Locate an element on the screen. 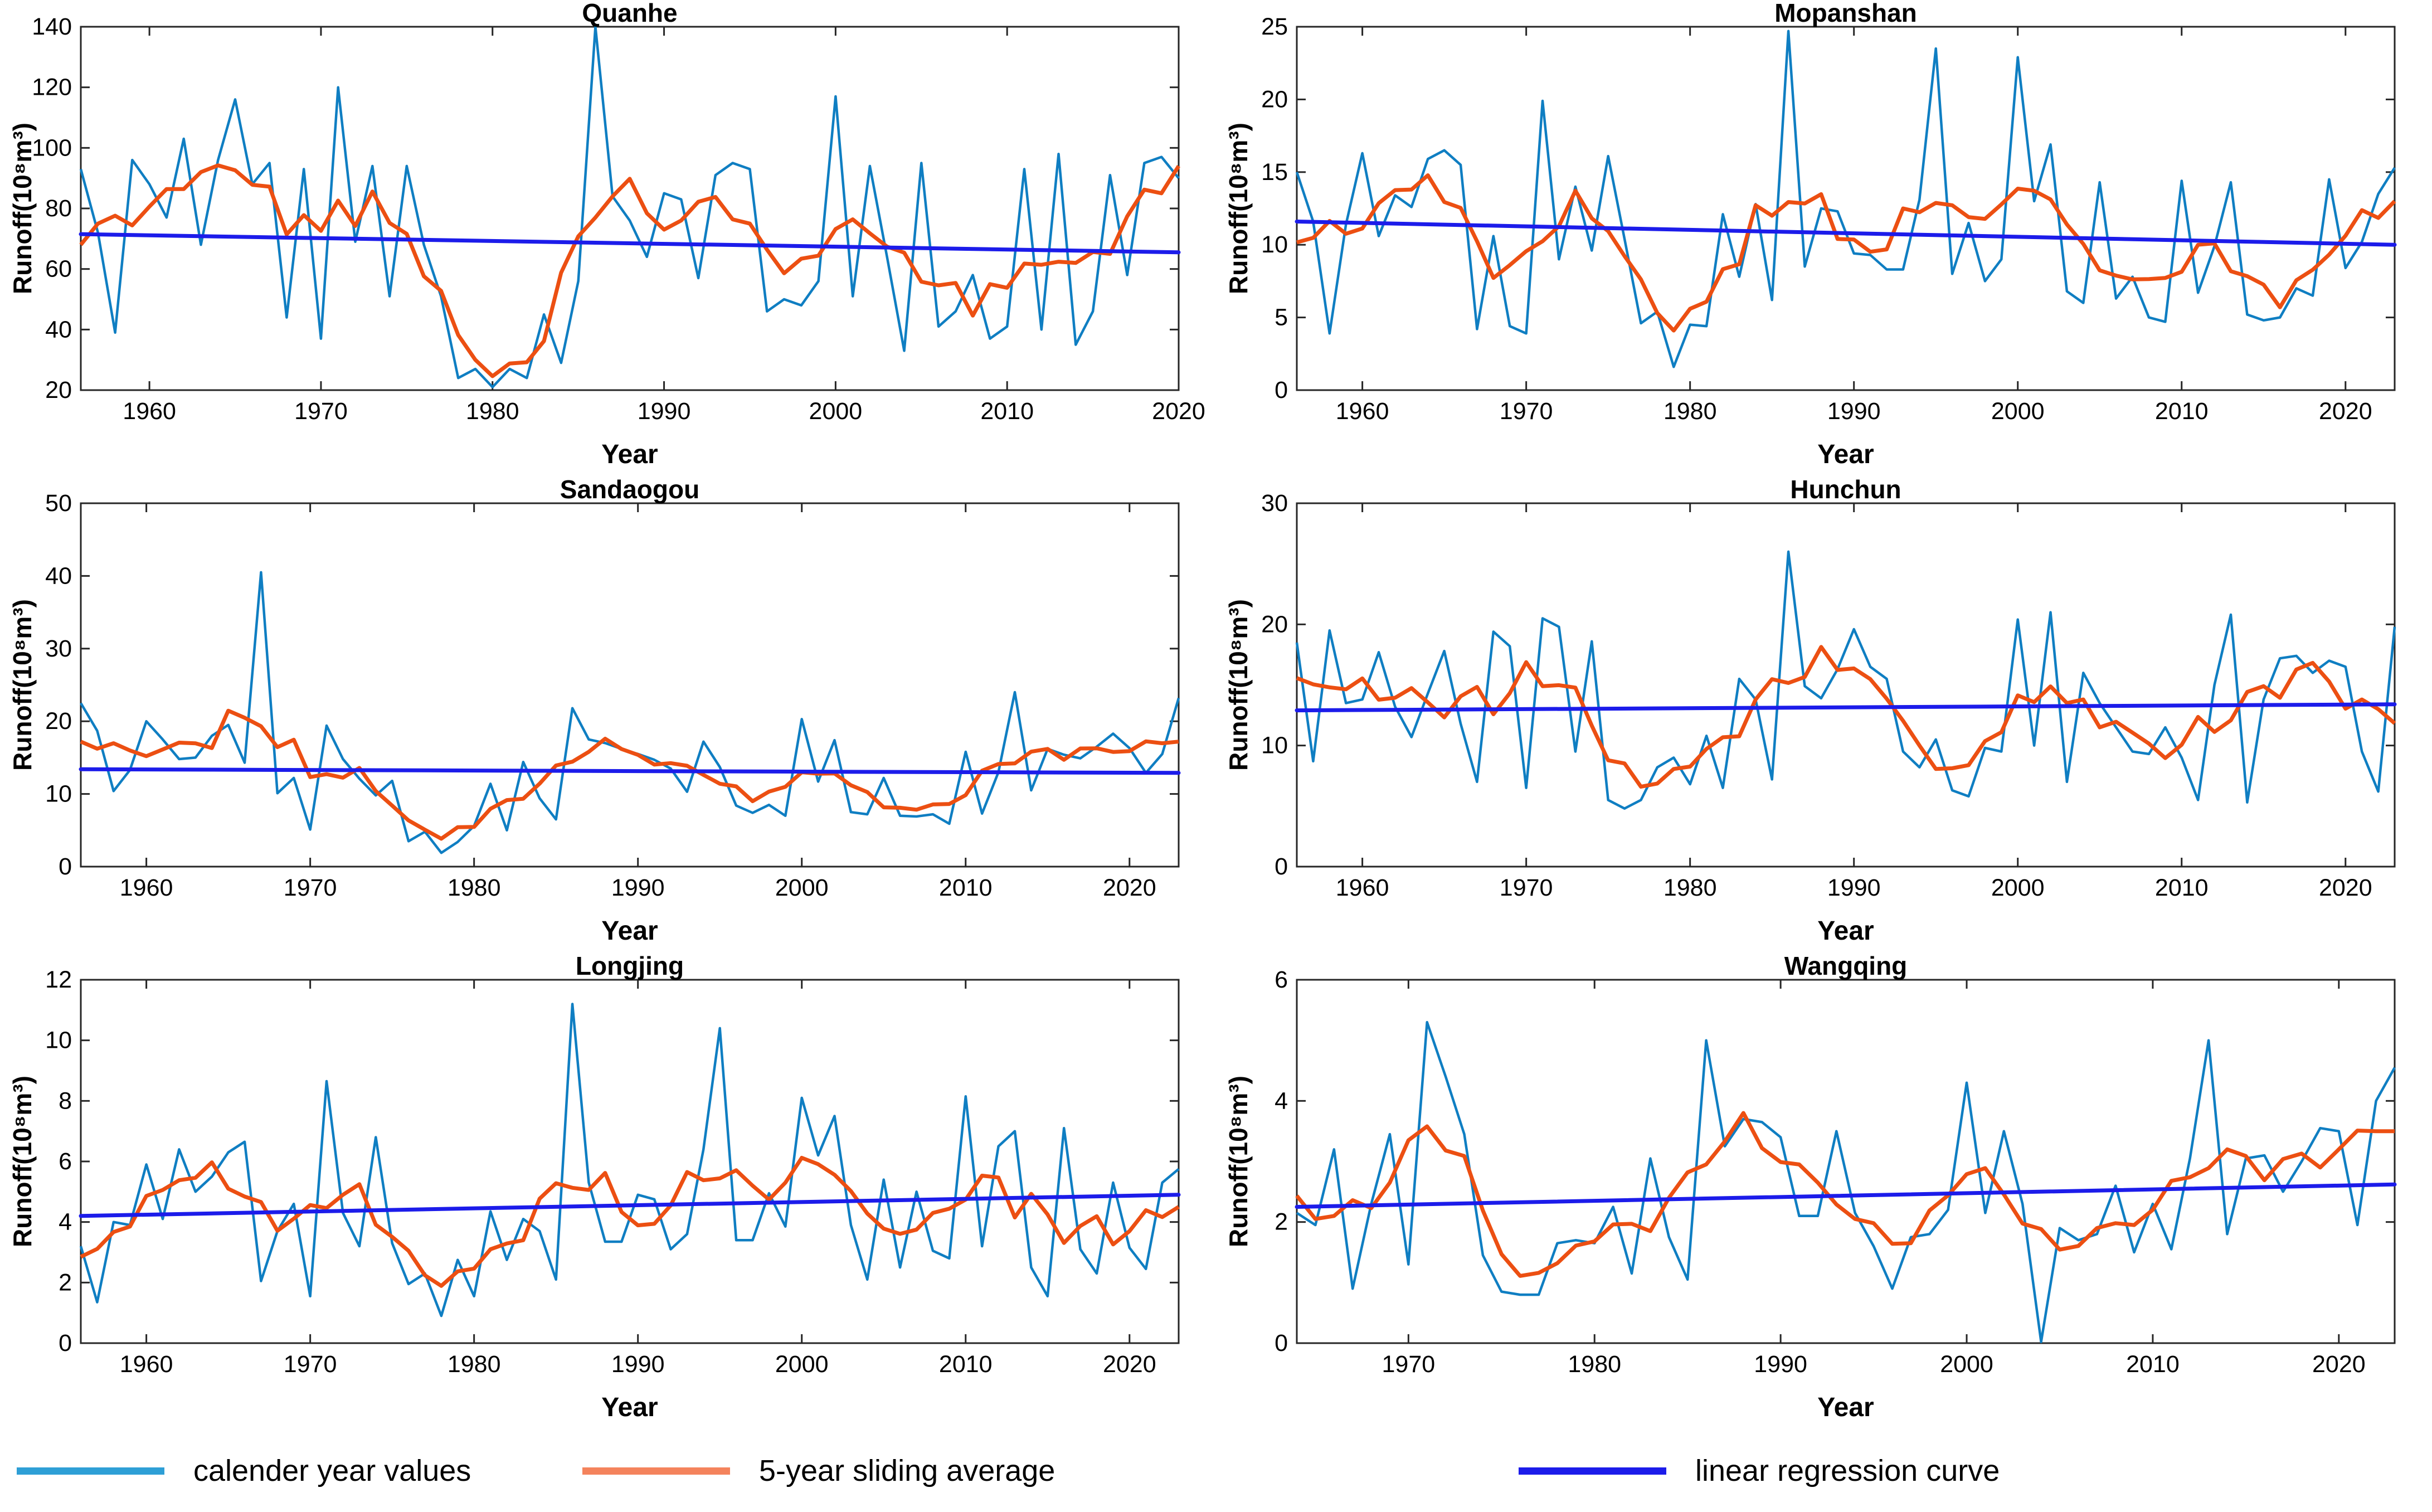  mopanshan-line-chart: 1960 1970 1980 1990 2000 2010 2020 0 5 10 15 20 25 is located at coordinates (1829, 219).